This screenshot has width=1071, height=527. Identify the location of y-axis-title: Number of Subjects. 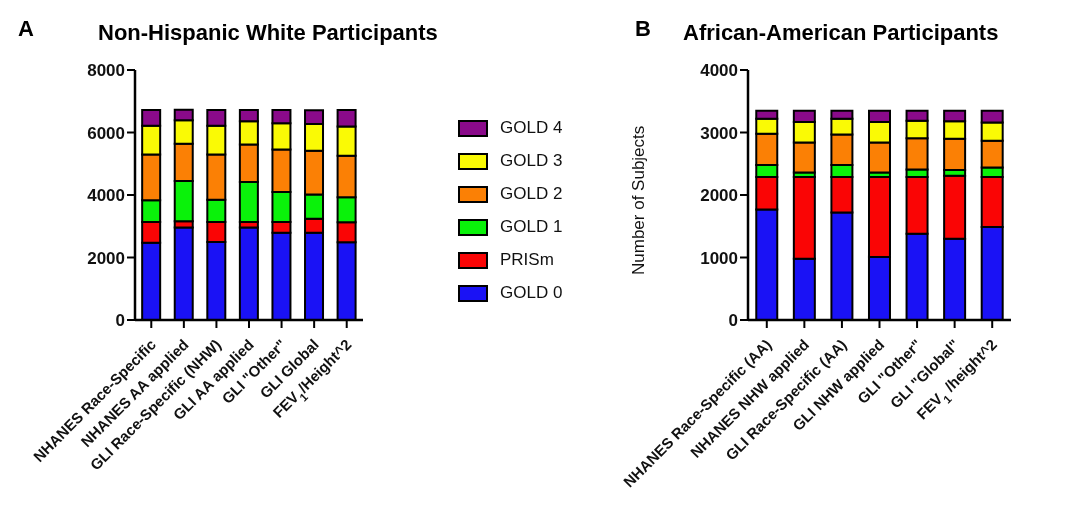
(639, 200).